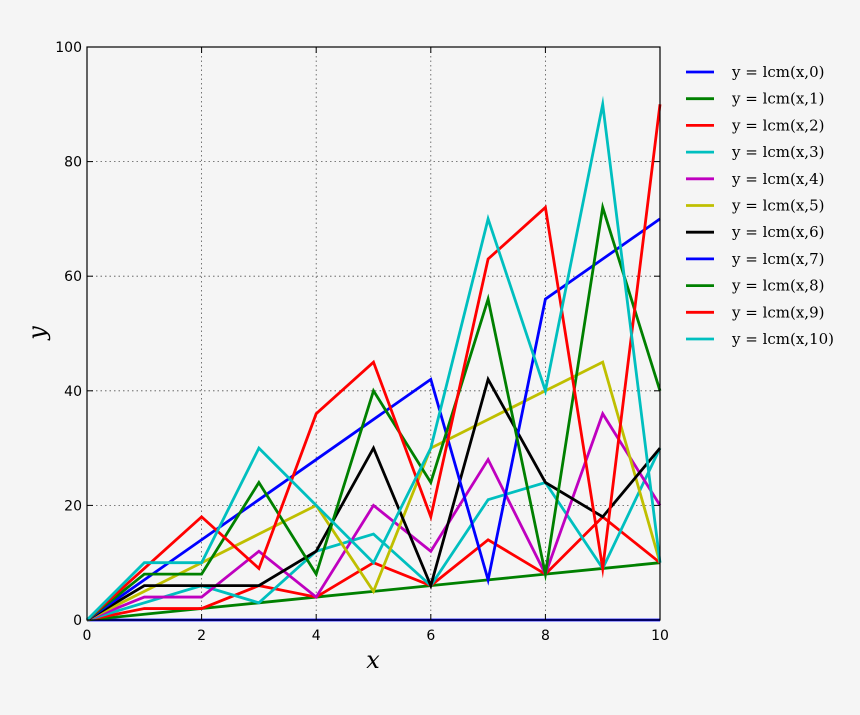  I want to click on x-tick-label: 6, so click(430, 636).